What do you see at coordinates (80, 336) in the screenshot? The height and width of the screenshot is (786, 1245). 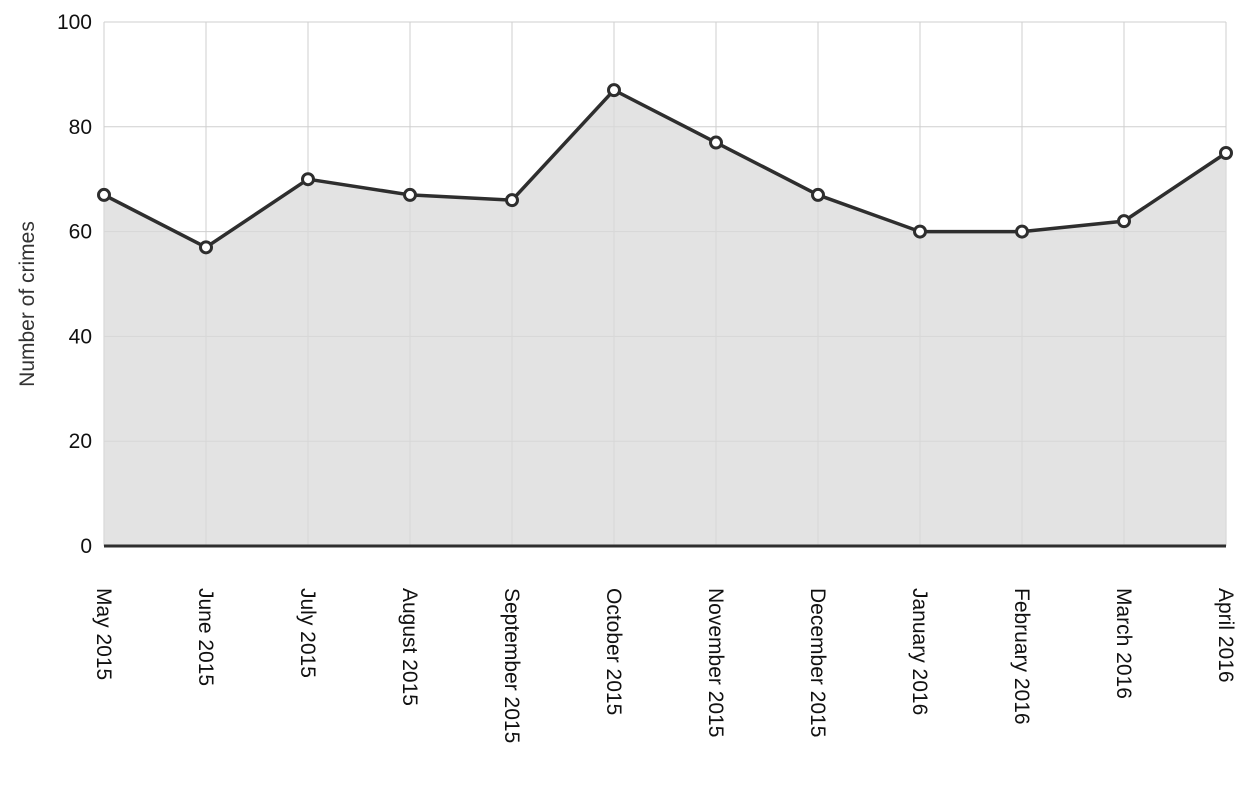 I see `y-tick-label: 40` at bounding box center [80, 336].